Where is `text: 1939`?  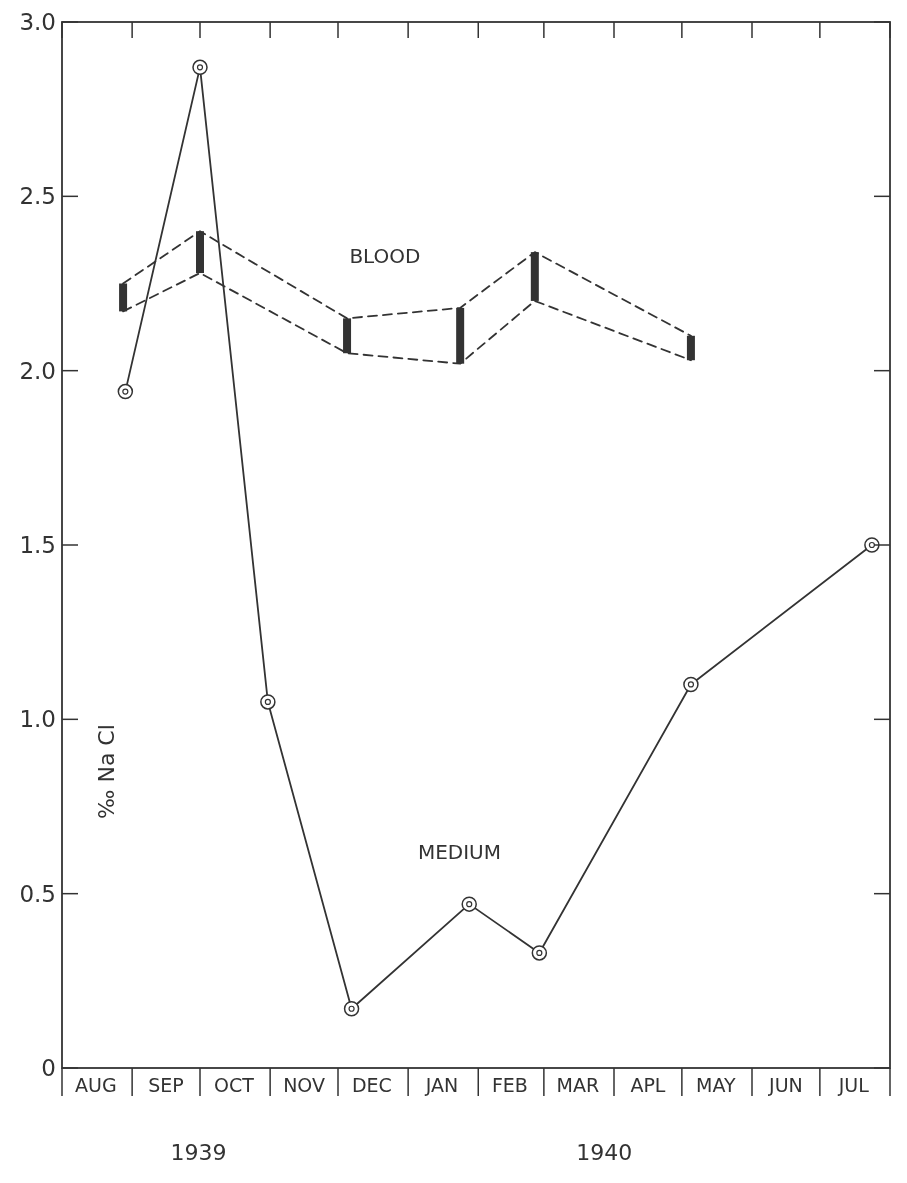 text: 1939 is located at coordinates (198, 1152).